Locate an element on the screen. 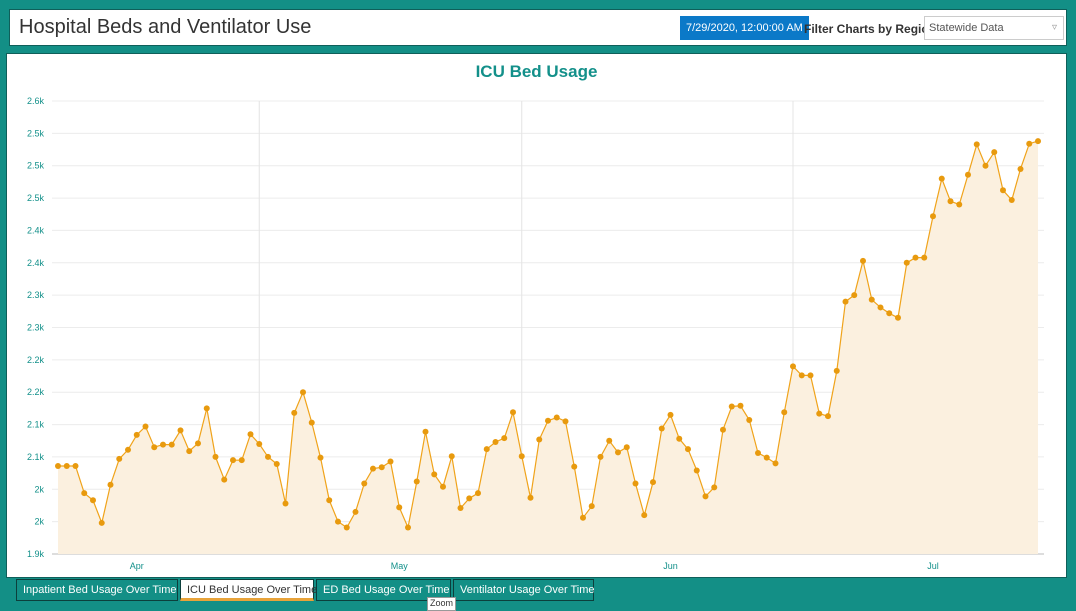 The image size is (1076, 611). x-tick-label: Apr is located at coordinates (137, 566).